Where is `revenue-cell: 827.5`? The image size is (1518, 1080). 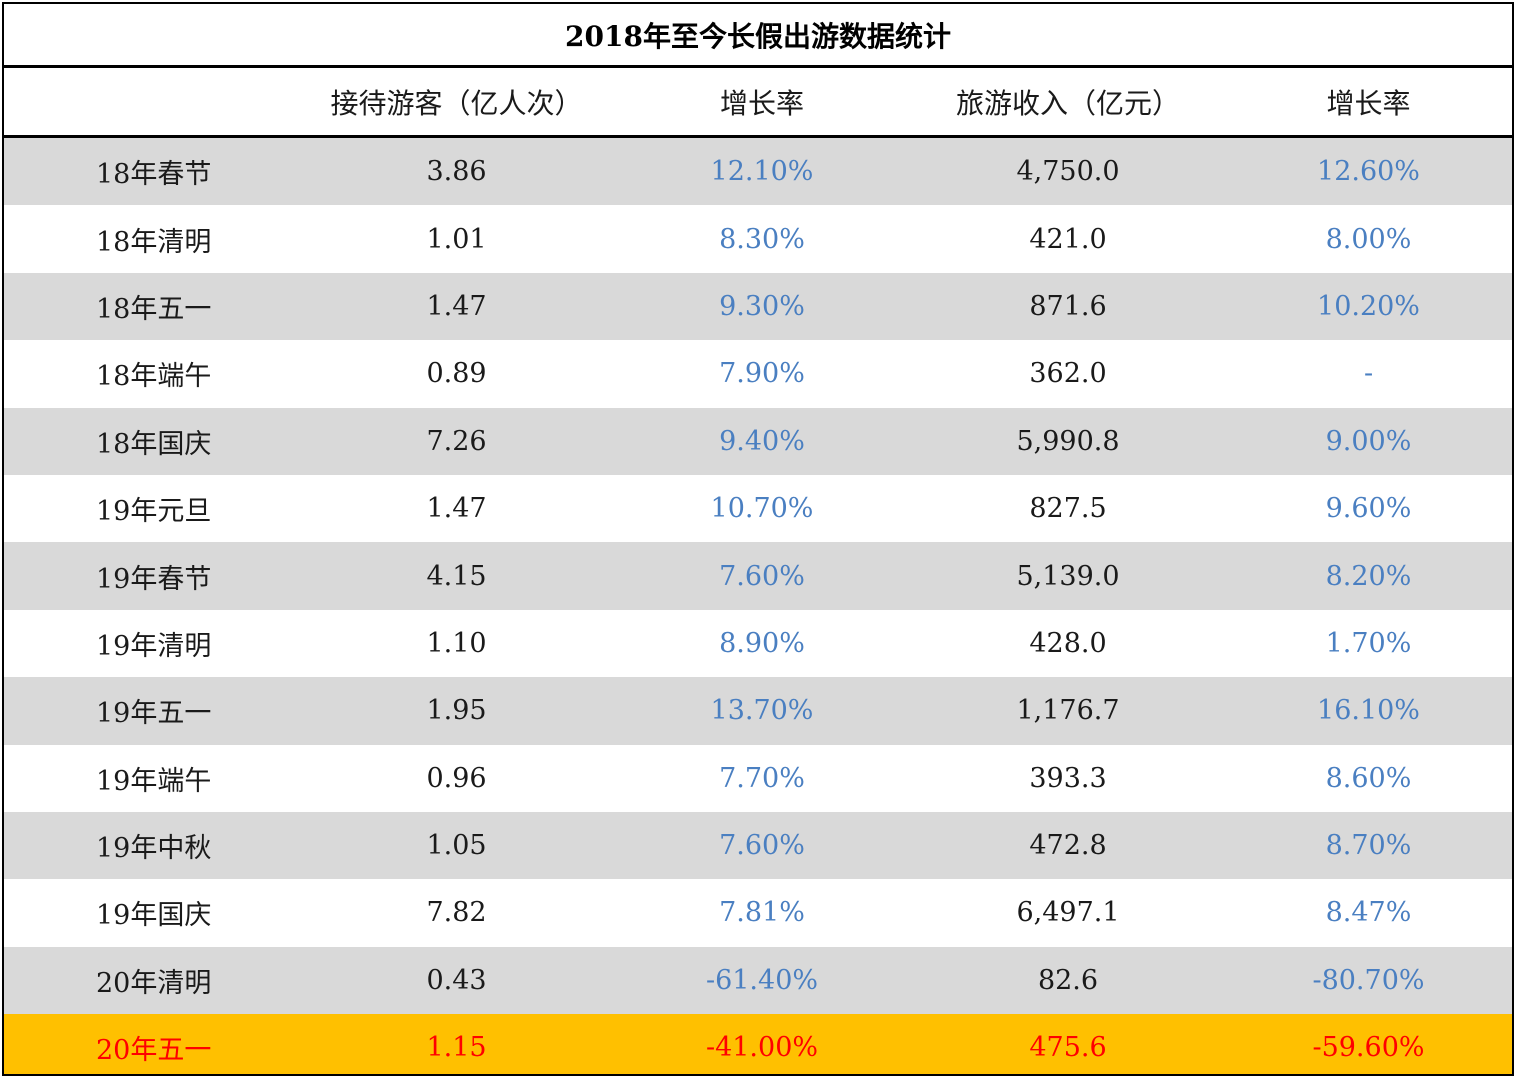 revenue-cell: 827.5 is located at coordinates (1068, 509).